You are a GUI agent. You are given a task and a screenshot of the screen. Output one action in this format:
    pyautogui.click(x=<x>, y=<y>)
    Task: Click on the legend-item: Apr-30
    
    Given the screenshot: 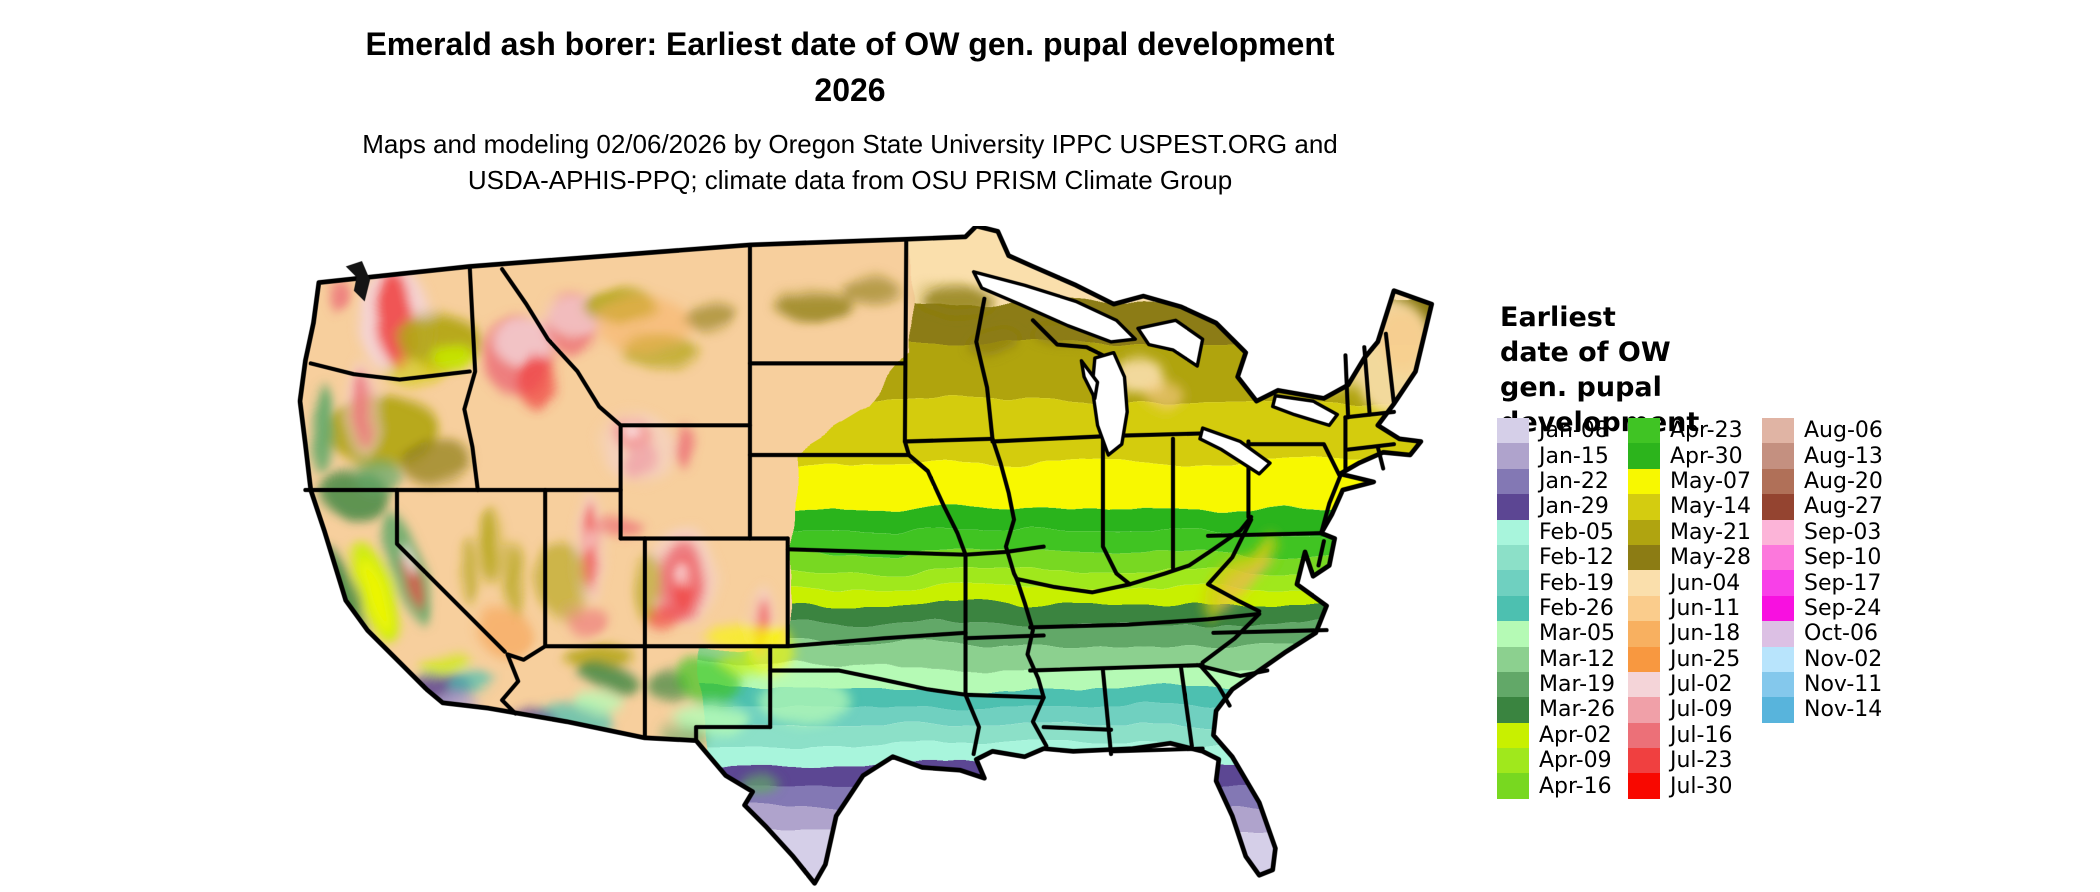 What is the action you would take?
    pyautogui.click(x=1689, y=456)
    